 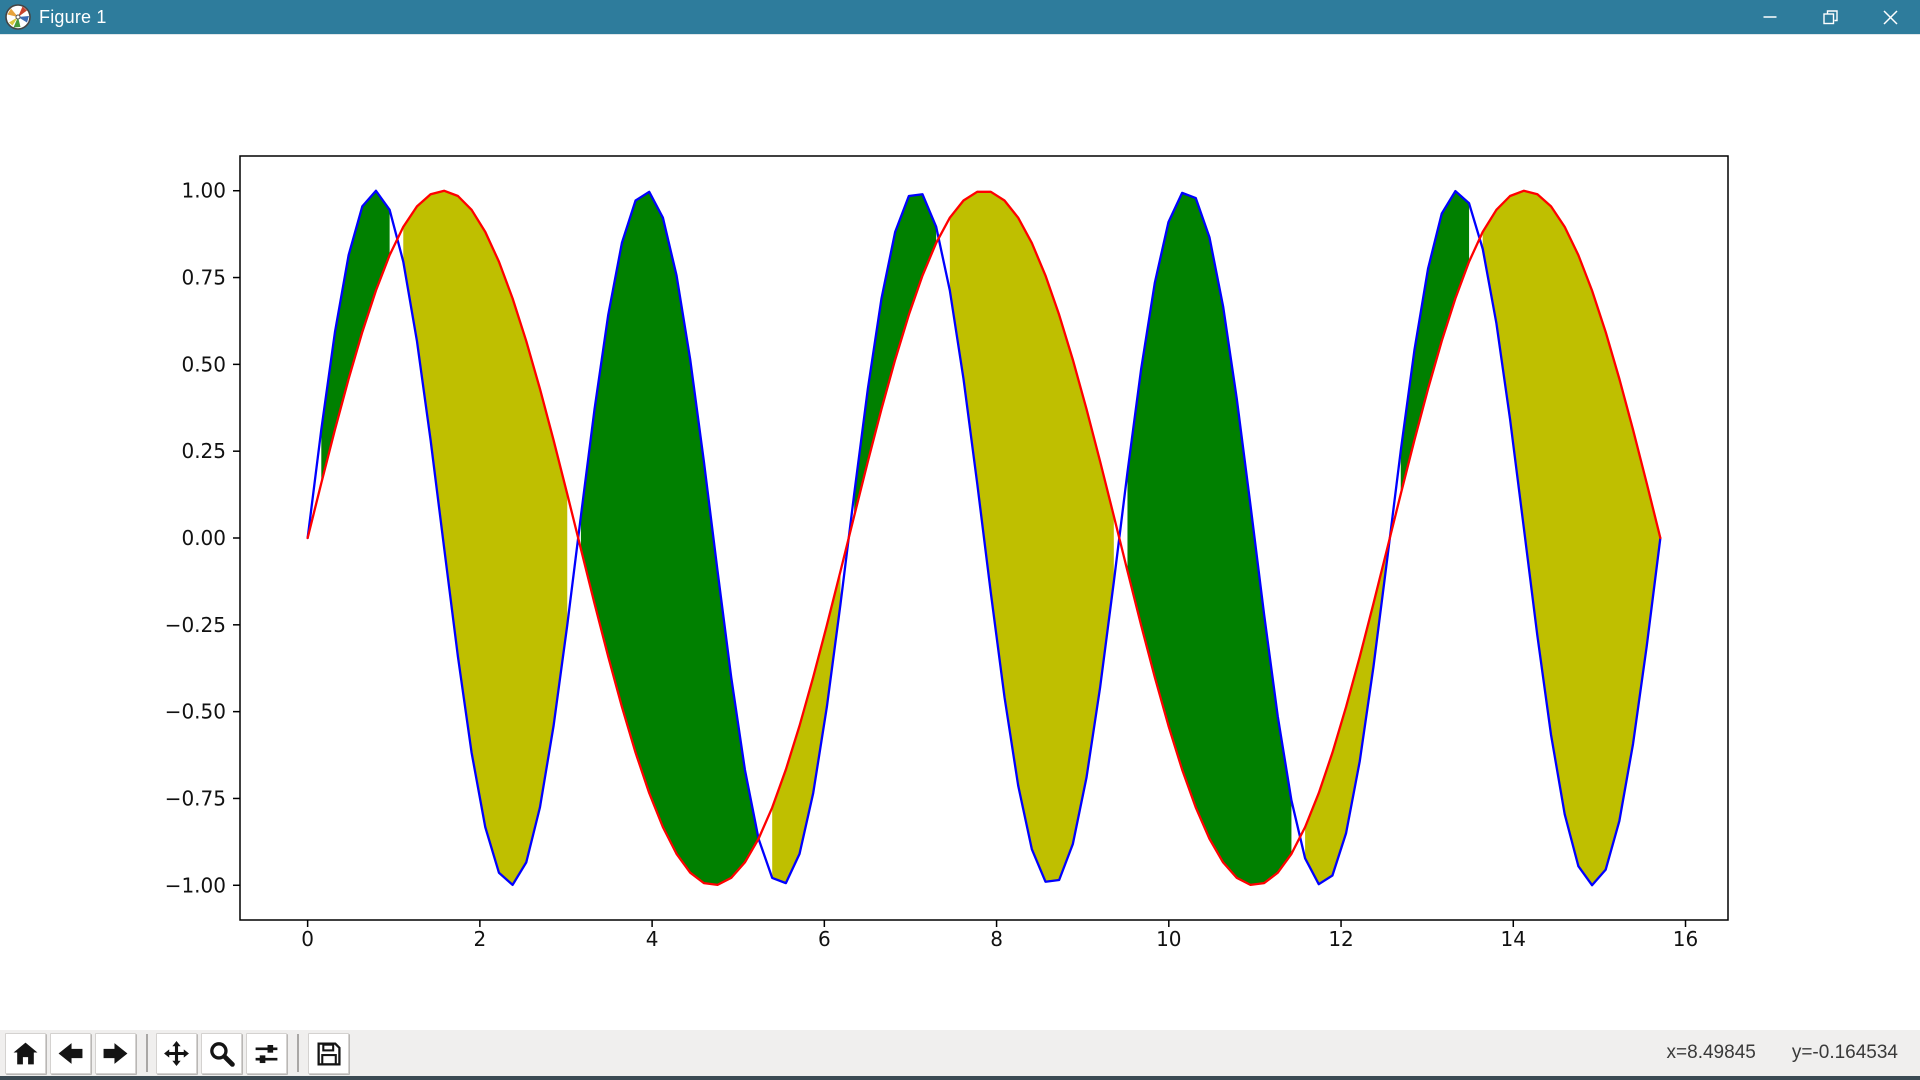 I want to click on window-titlebar: Figure 1, so click(x=960, y=17).